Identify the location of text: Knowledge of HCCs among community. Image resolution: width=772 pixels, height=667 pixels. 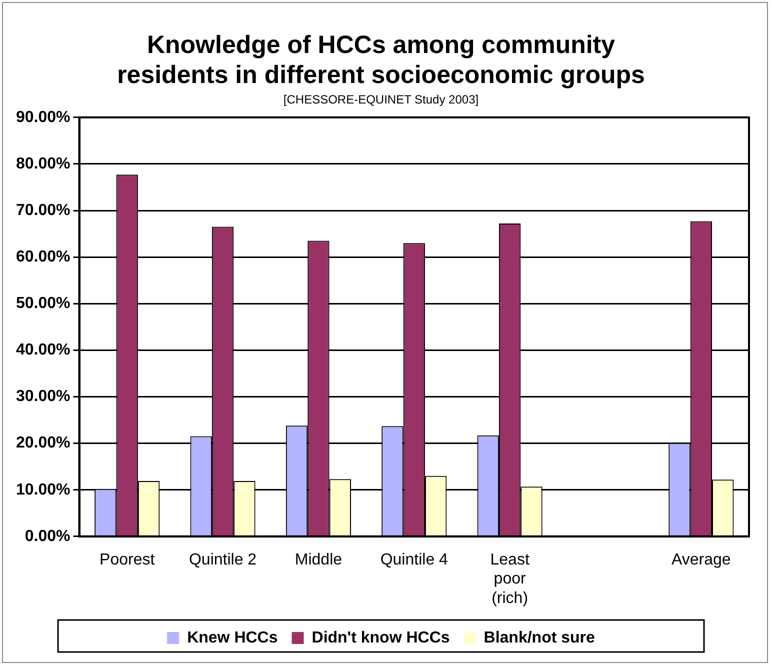
(381, 44).